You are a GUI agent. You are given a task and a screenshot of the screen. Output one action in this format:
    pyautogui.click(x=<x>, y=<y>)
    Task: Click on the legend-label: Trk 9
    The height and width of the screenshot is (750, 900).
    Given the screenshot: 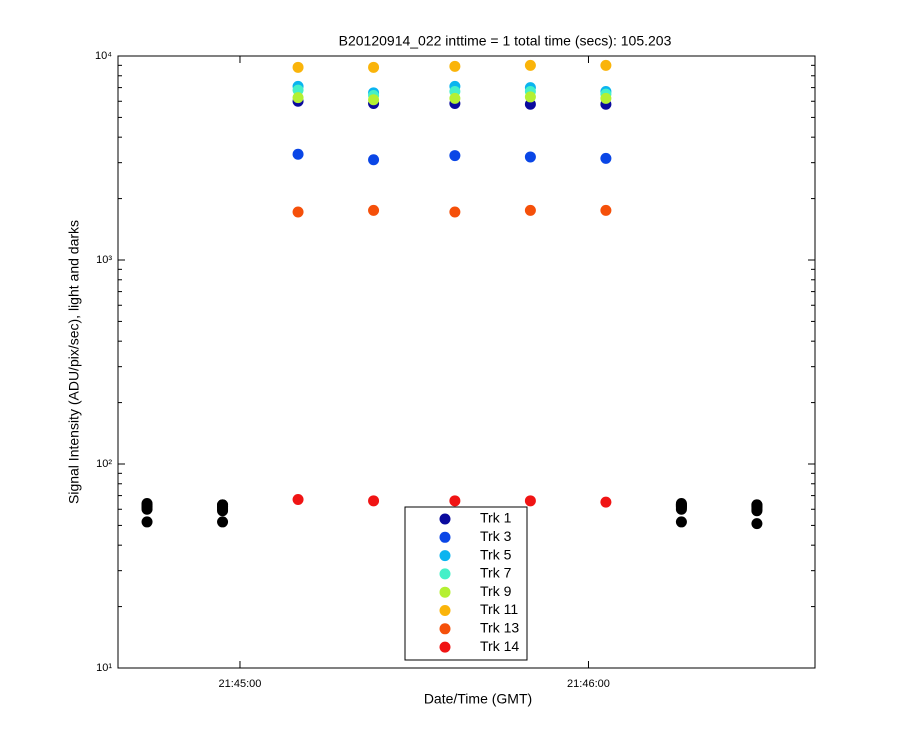 What is the action you would take?
    pyautogui.click(x=496, y=591)
    